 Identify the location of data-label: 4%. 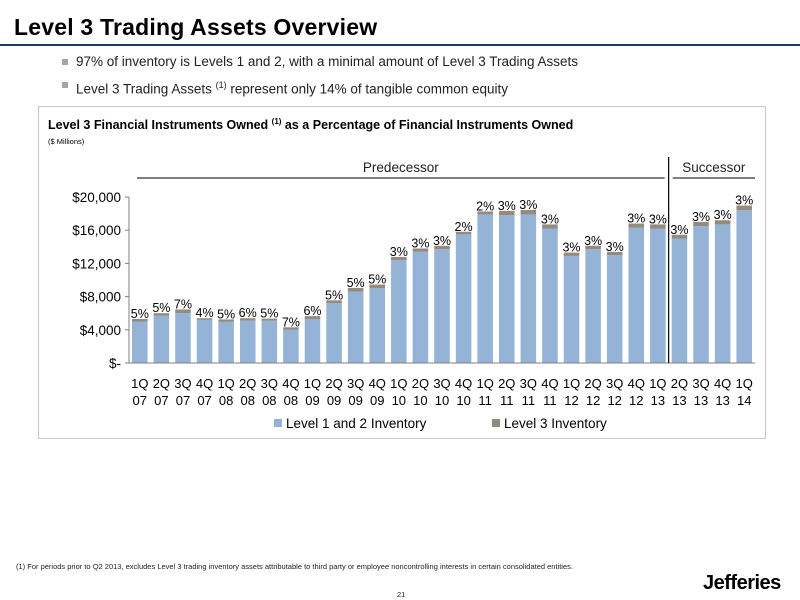
(205, 313).